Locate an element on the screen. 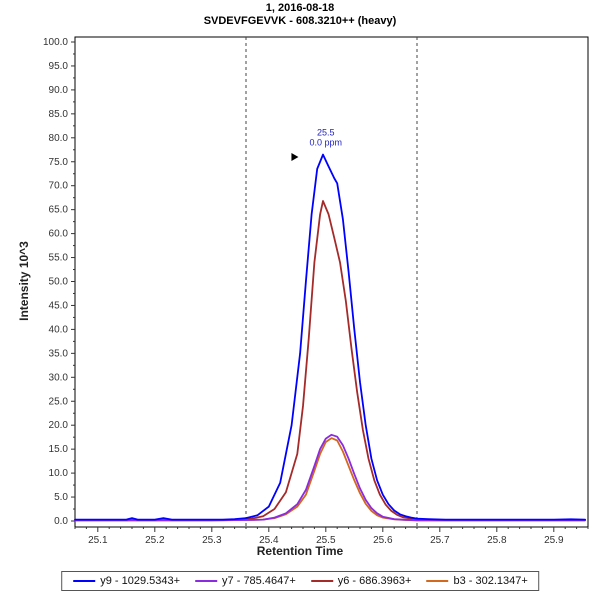 The width and height of the screenshot is (600, 600). x-tick-label: 25.9 is located at coordinates (554, 540).